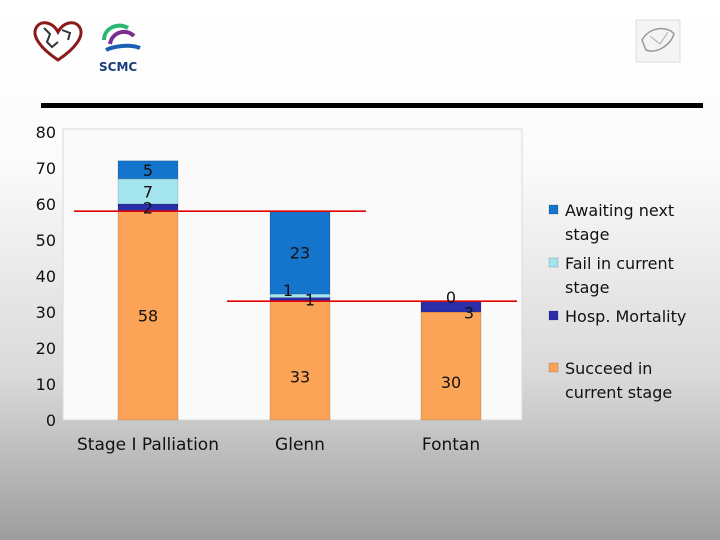  I want to click on legend-label: Awaiting next, so click(619, 210).